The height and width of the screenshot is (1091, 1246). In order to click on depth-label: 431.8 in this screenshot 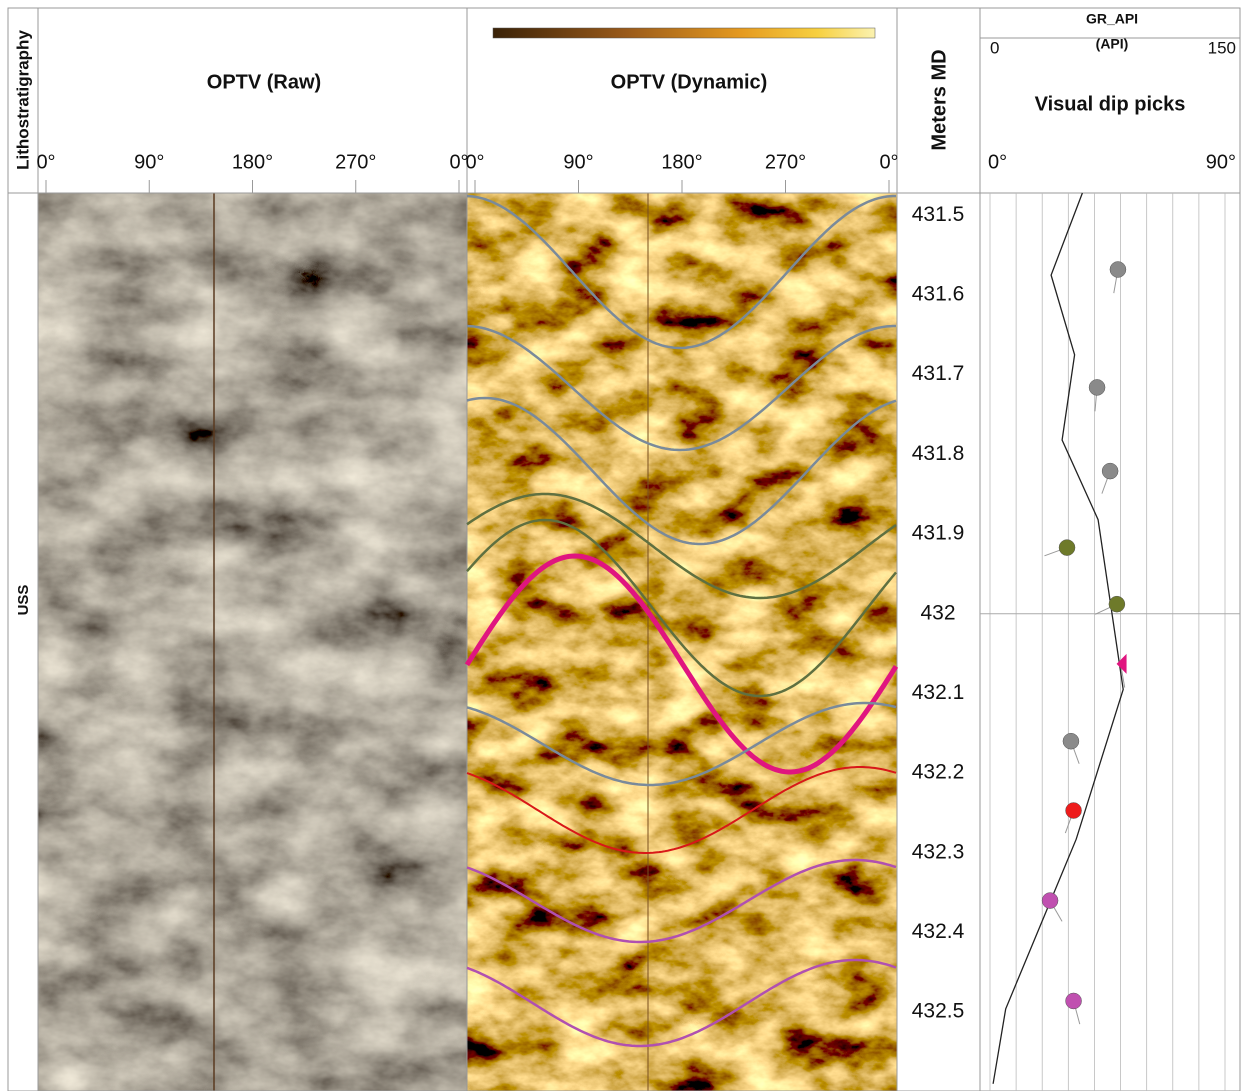, I will do `click(938, 453)`.